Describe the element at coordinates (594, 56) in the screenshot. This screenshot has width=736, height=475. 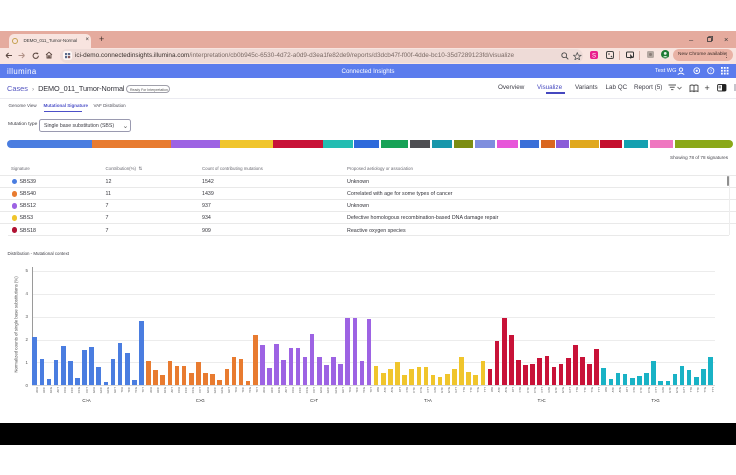
I see `svg-text: S` at that location.